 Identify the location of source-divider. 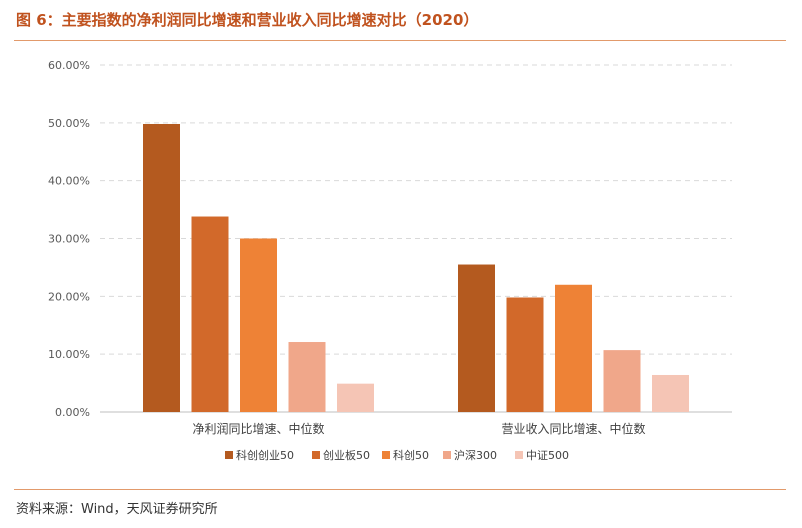
(400, 489).